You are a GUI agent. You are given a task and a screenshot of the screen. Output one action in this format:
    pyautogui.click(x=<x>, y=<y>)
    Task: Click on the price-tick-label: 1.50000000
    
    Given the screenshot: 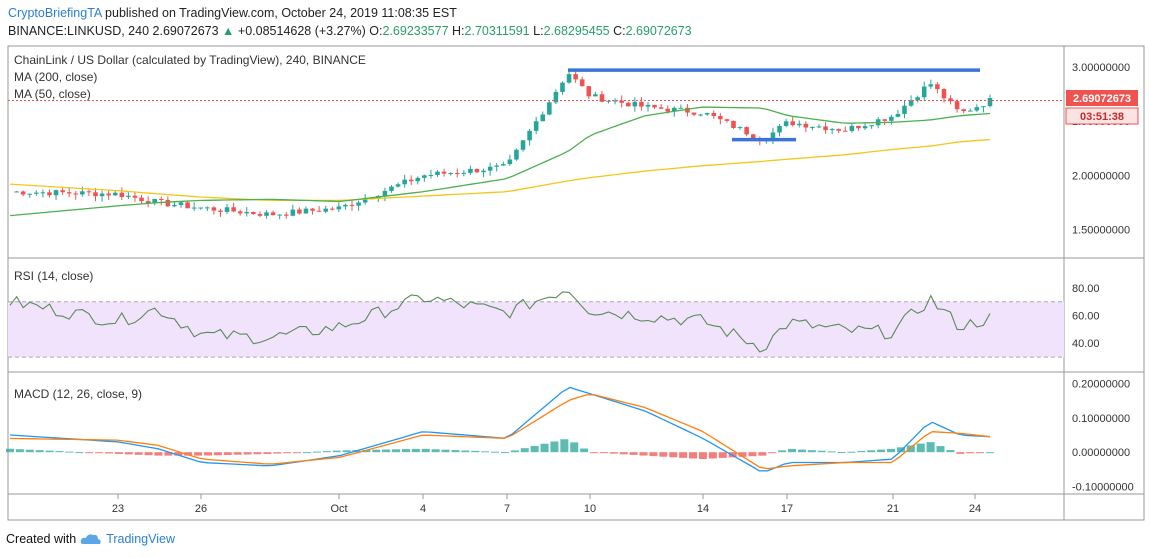 What is the action you would take?
    pyautogui.click(x=1101, y=231)
    